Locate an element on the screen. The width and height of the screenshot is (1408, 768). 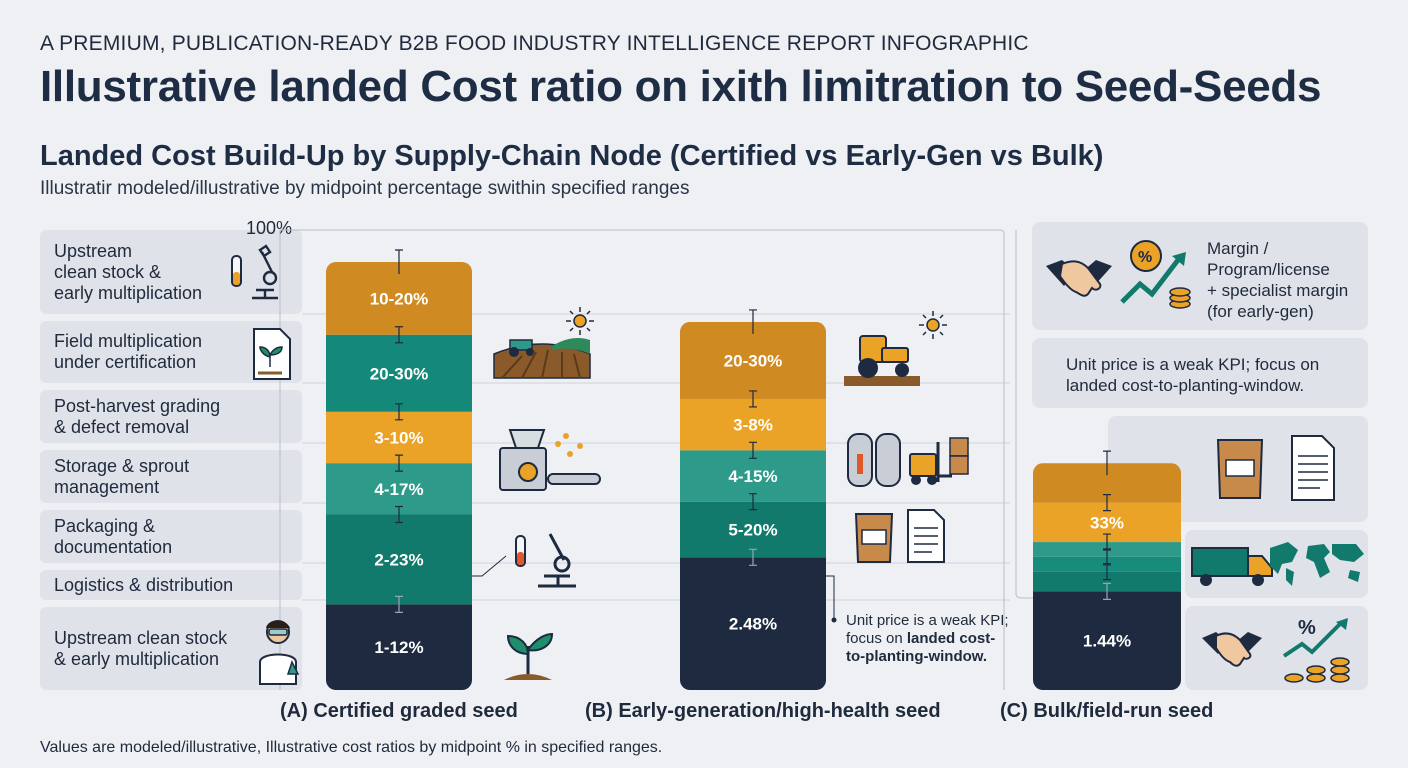
segment-value-label: 4-15% is located at coordinates (752, 476).